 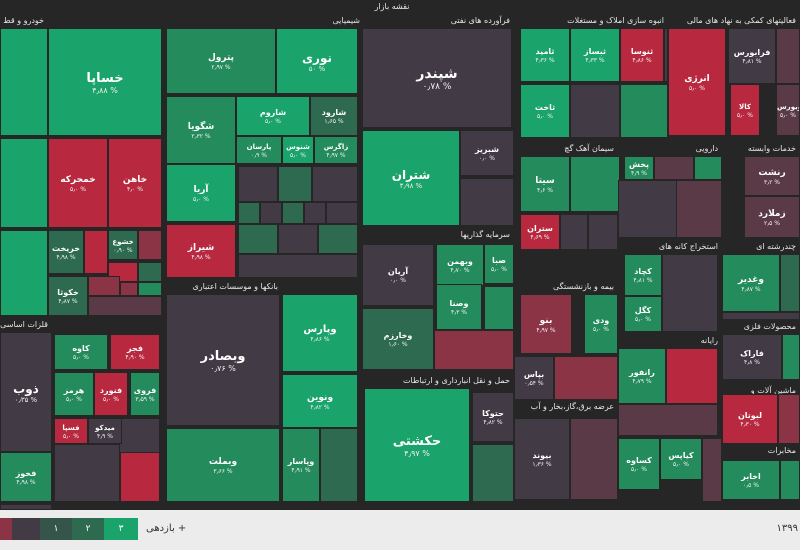 I want to click on symbol-tile: ثامید ۴٫۳۶ %, so click(x=545, y=55).